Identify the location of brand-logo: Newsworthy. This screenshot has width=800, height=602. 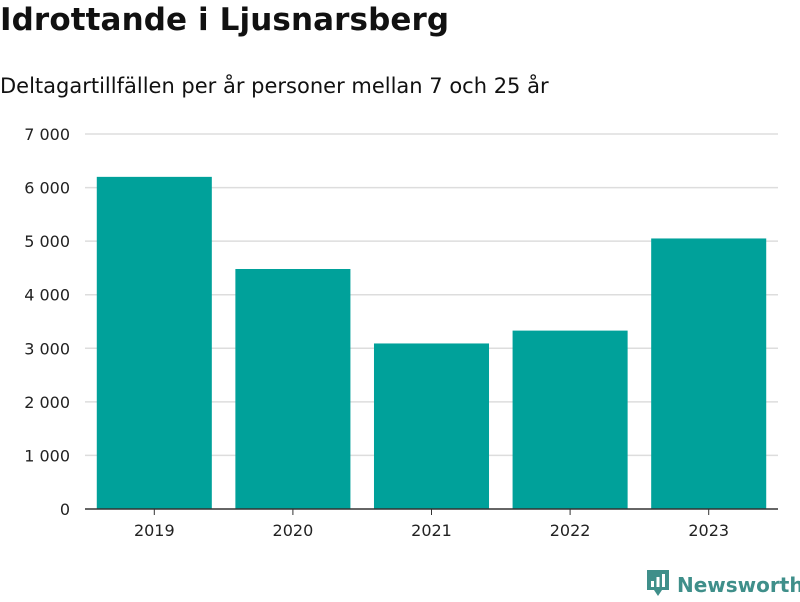
(722, 585).